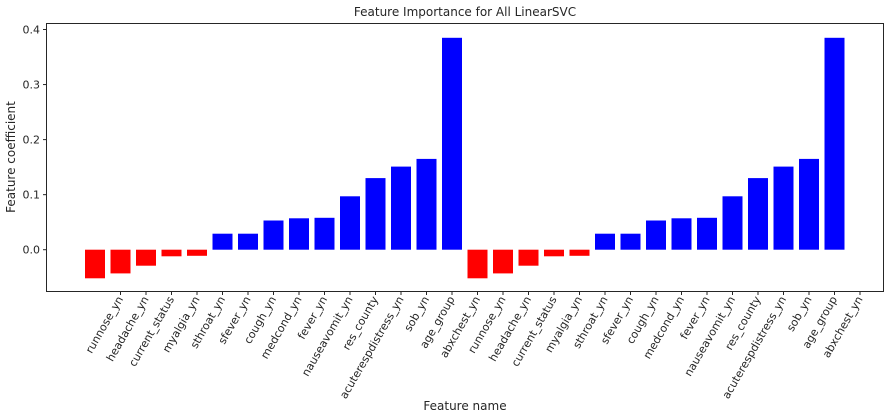  What do you see at coordinates (32, 140) in the screenshot?
I see `y-tick-label: 0.2` at bounding box center [32, 140].